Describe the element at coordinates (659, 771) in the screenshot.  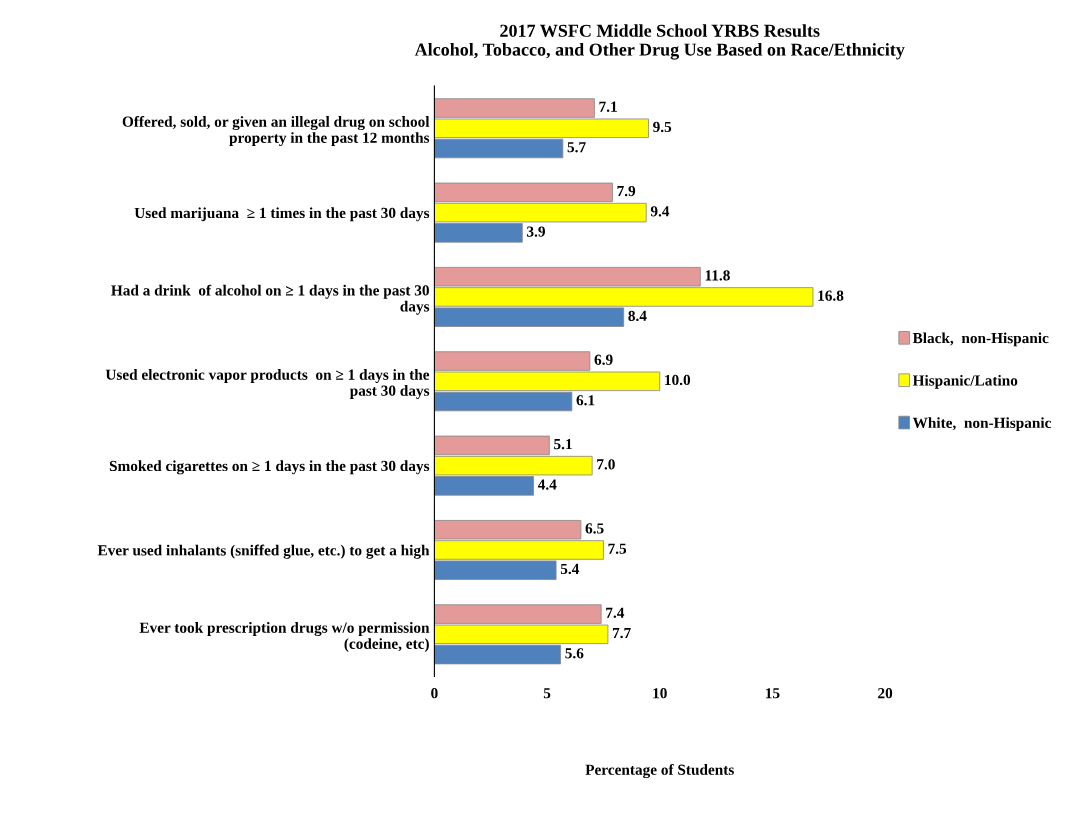
I see `x-axis-title: Percentage of Students` at that location.